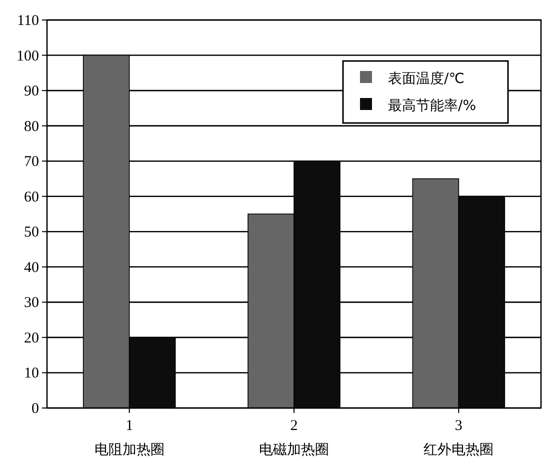 The width and height of the screenshot is (556, 471). I want to click on y-tick-label: 30, so click(31, 303).